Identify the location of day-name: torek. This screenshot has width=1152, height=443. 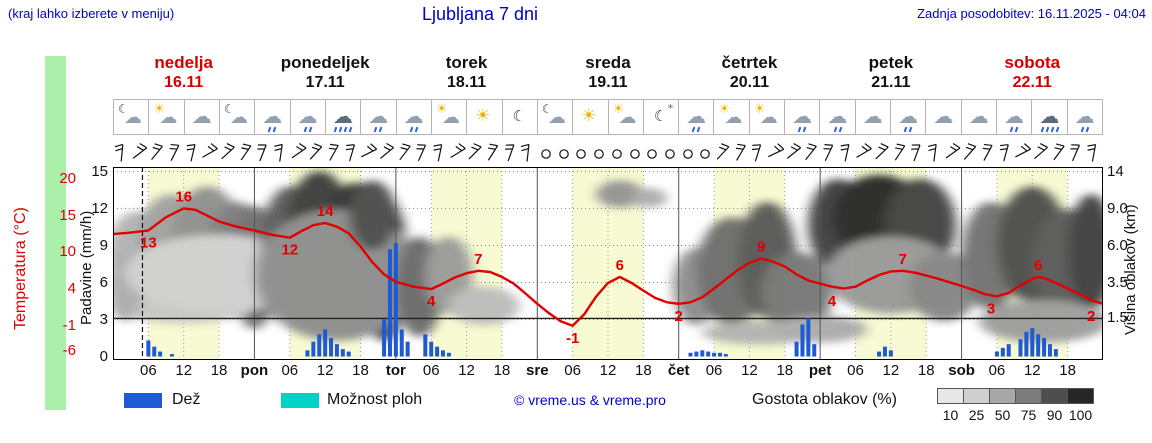
(466, 62).